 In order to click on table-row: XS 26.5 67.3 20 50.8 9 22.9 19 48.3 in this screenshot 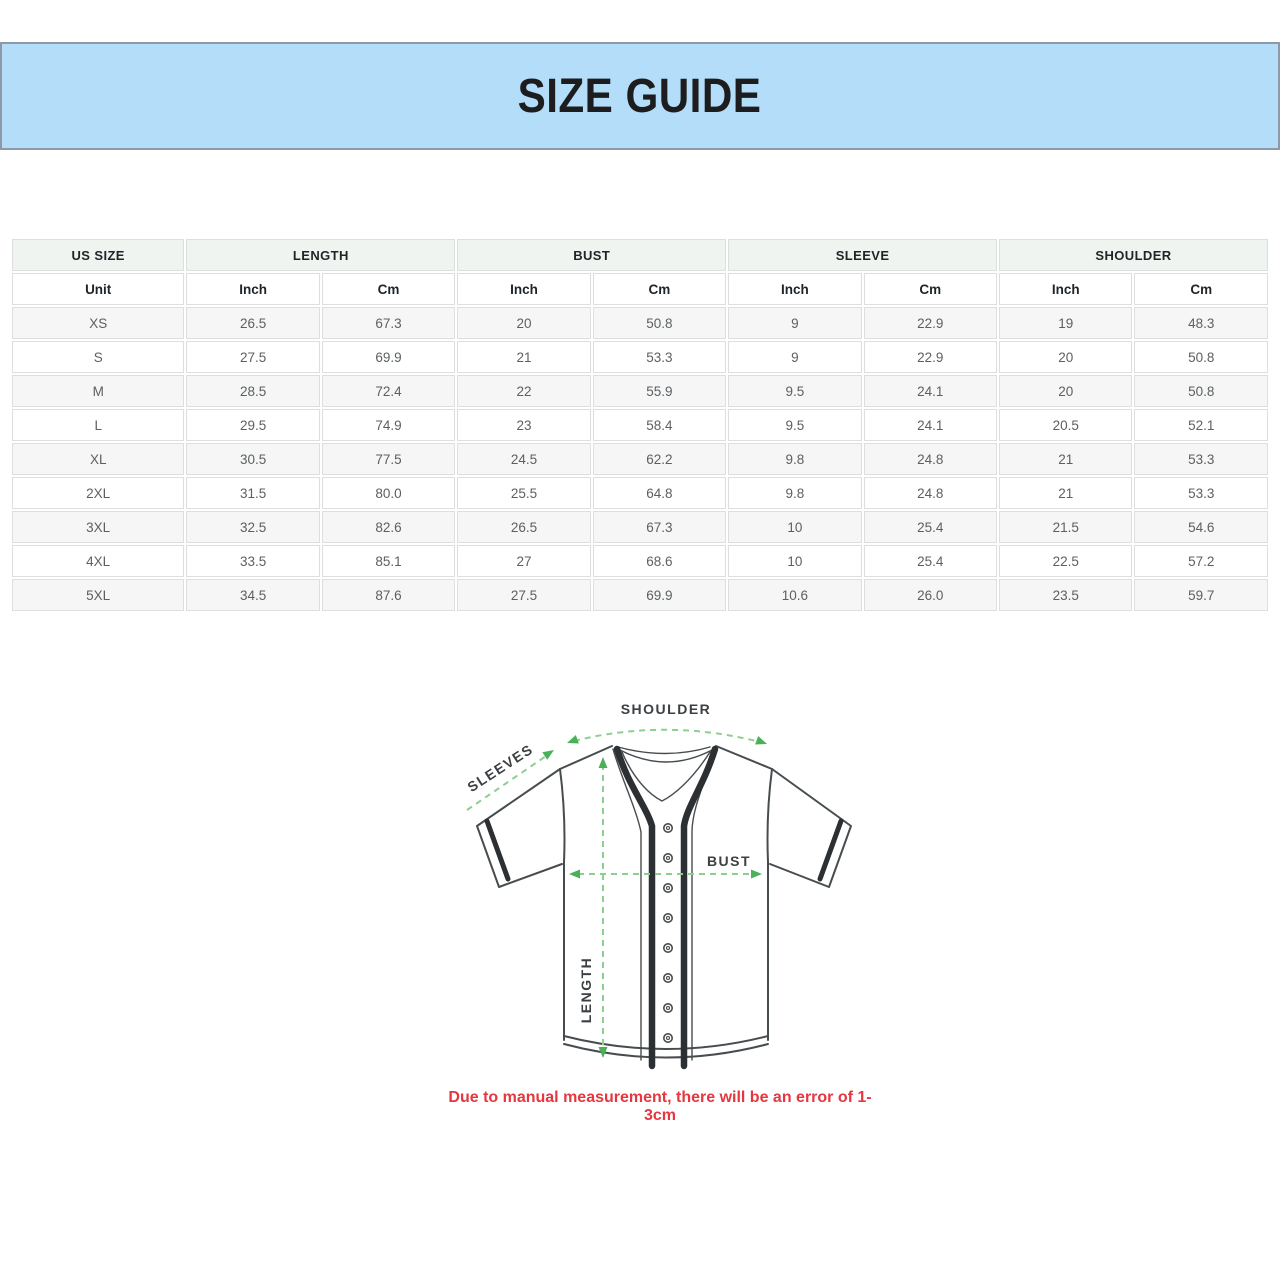, I will do `click(640, 323)`.